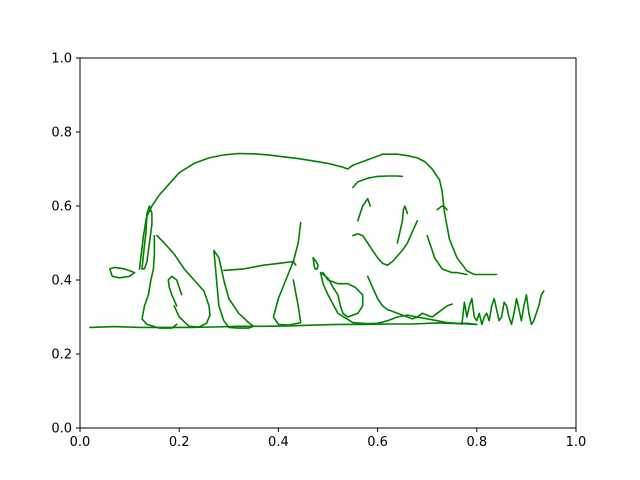 The height and width of the screenshot is (480, 640). I want to click on x-tick-label: 0.0, so click(80, 442).